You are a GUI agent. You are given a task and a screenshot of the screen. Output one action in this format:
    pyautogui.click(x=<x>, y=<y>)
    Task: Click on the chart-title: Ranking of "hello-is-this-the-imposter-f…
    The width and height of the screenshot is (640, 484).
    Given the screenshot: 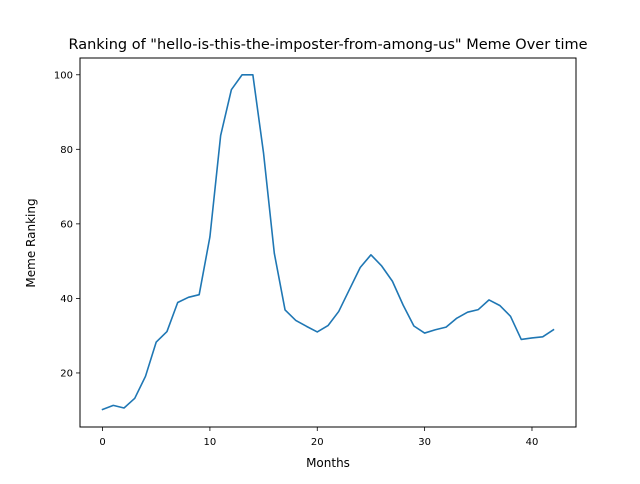 What is the action you would take?
    pyautogui.click(x=327, y=45)
    